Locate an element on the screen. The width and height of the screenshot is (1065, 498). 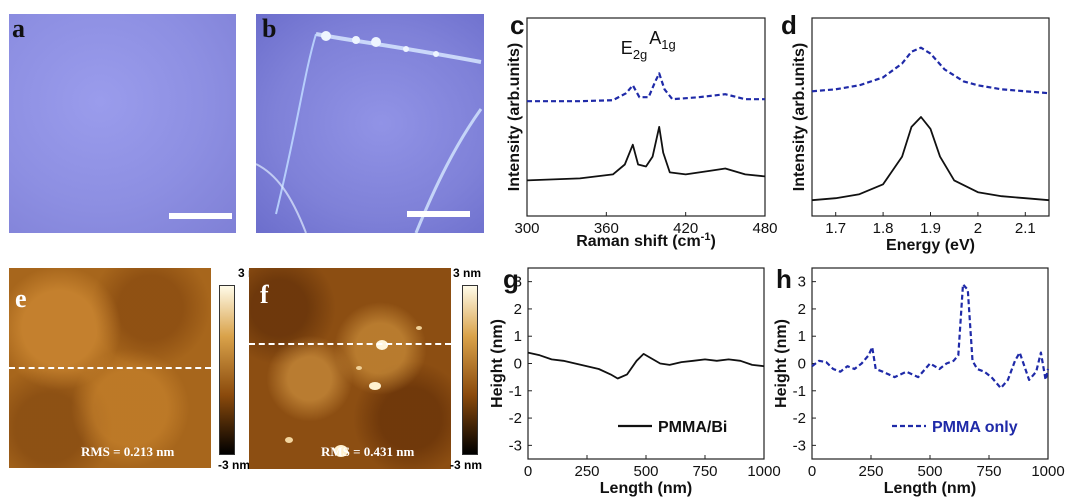
afm-image-e: RMS = 0.213 nm is located at coordinates (110, 368).